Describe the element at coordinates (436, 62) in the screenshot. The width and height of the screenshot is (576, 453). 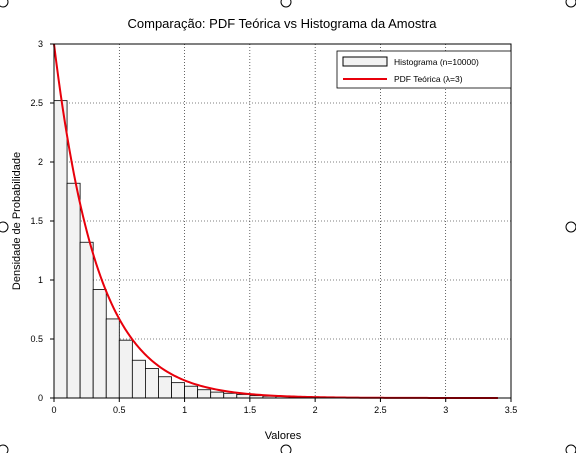
I see `legend-histogram-label: Histograma (n=10000)` at that location.